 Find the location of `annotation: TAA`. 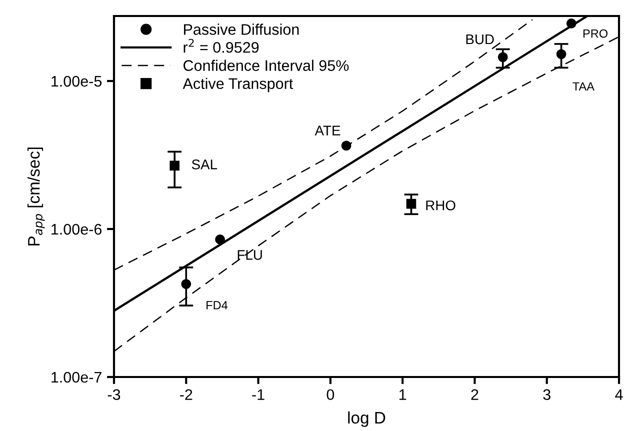

annotation: TAA is located at coordinates (583, 86).